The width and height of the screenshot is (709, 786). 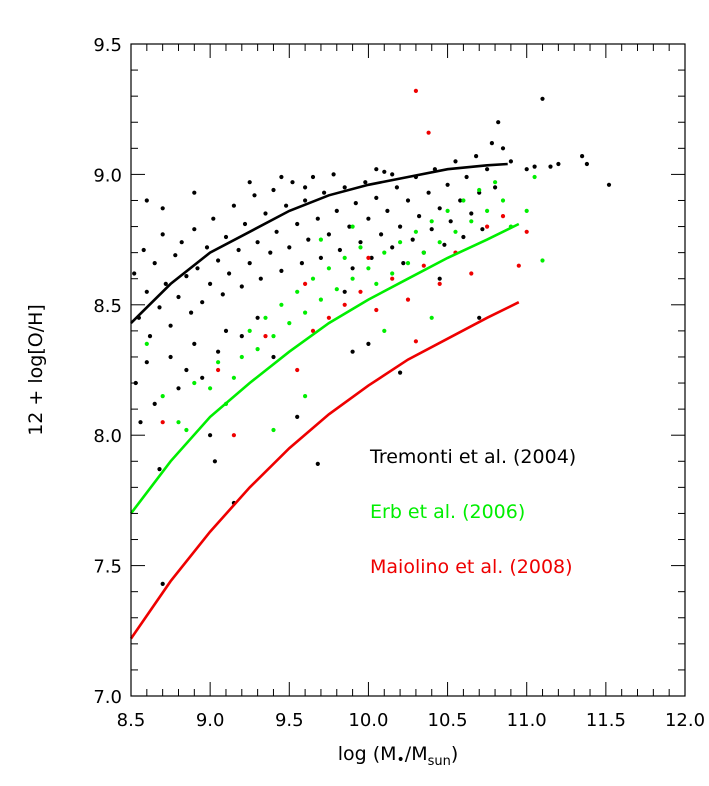 I want to click on y-axis-title: 12 + log[O/H], so click(x=36, y=370).